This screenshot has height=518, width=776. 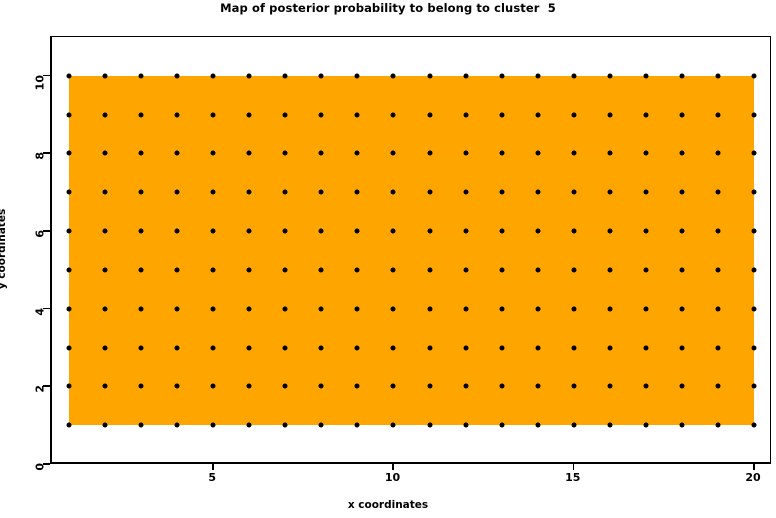 What do you see at coordinates (40, 82) in the screenshot?
I see `y-tick-label: 10` at bounding box center [40, 82].